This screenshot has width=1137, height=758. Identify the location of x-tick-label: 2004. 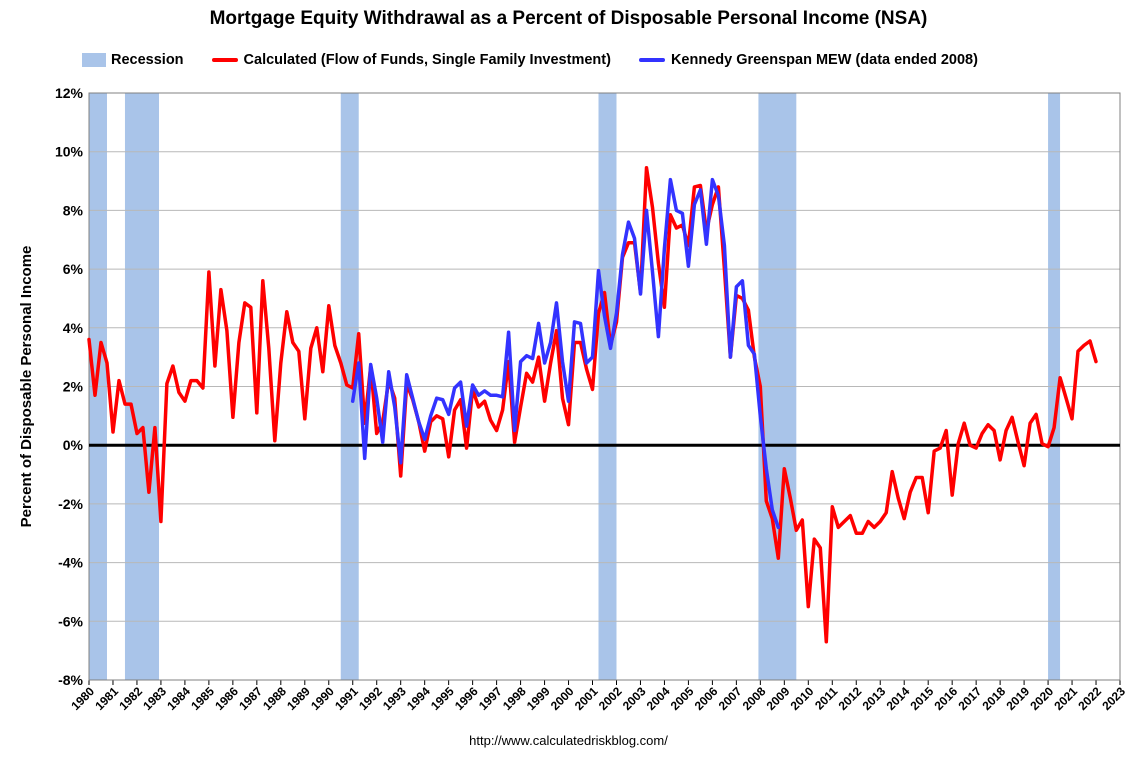
(658, 698).